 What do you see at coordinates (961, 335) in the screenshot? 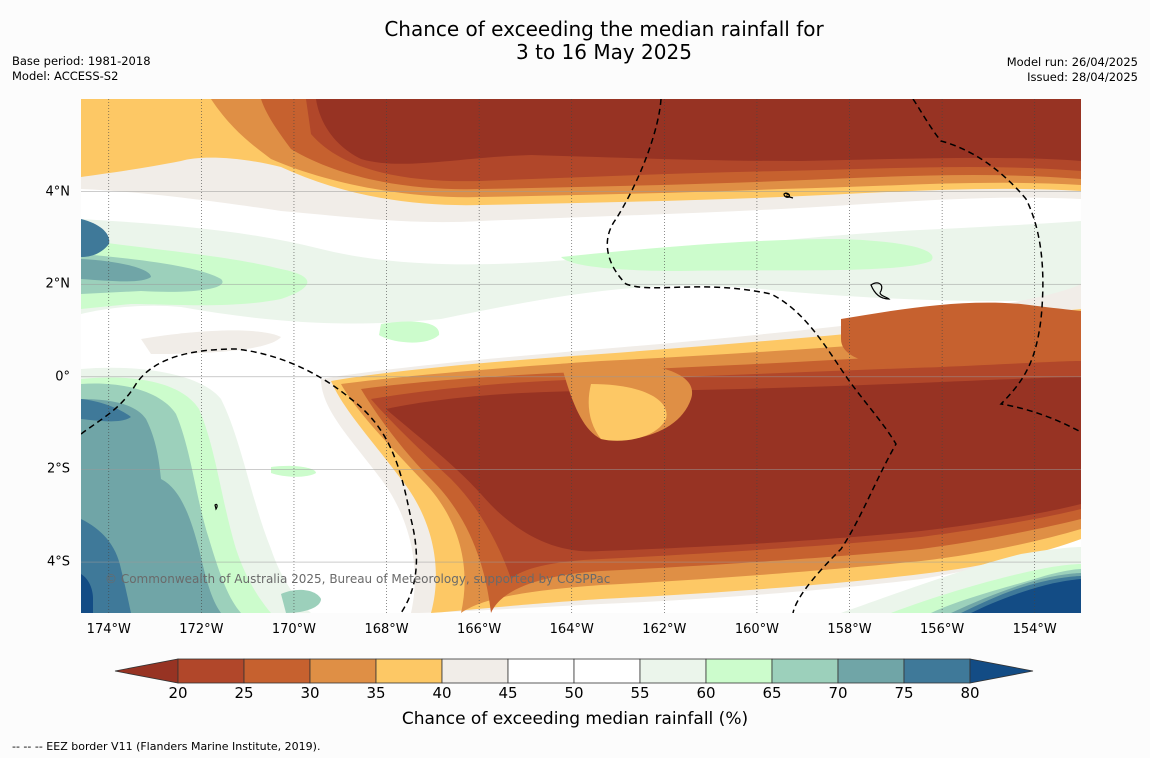
I see `se-dry-patch` at bounding box center [961, 335].